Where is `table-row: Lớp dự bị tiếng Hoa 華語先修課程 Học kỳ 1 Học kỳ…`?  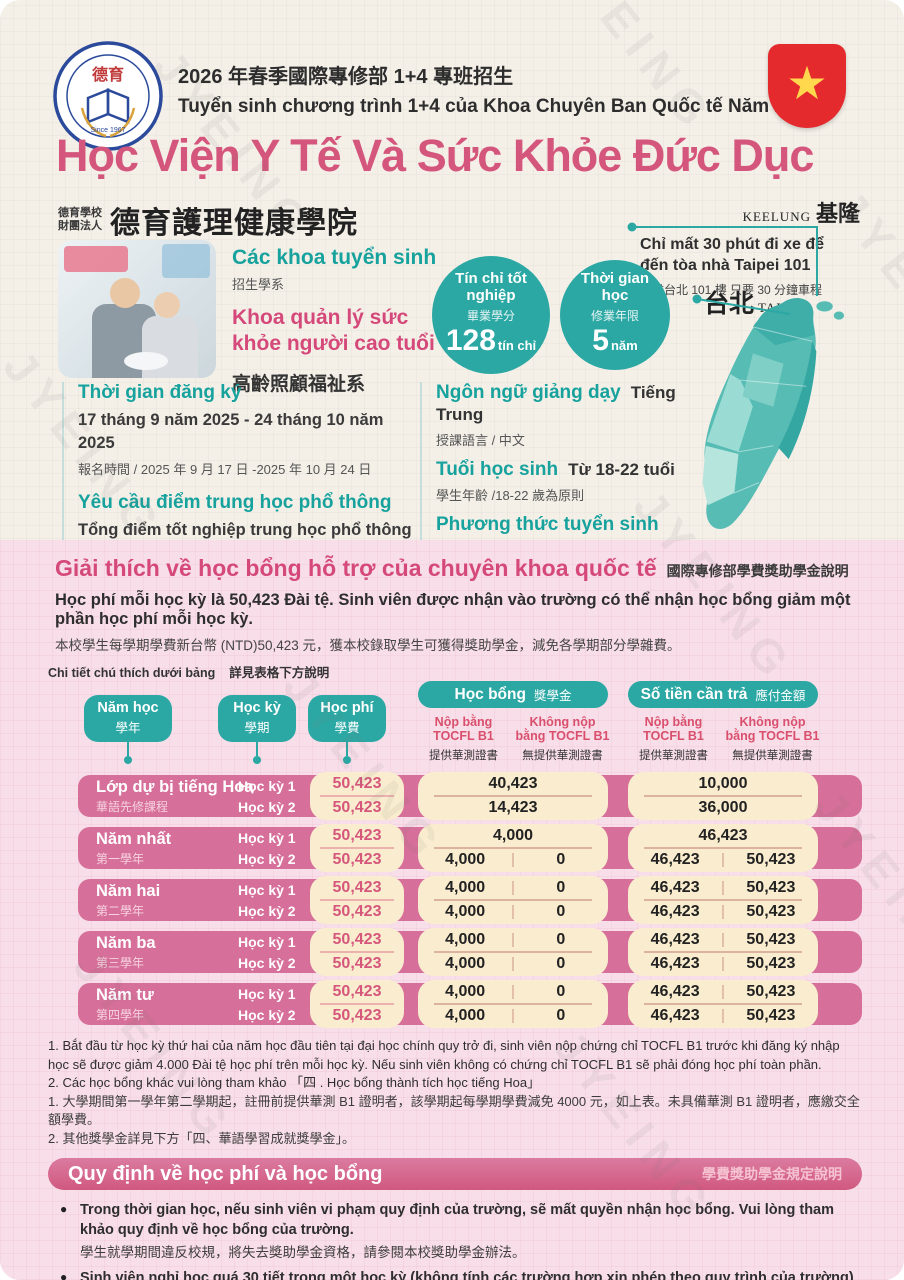 table-row: Lớp dự bị tiếng Hoa 華語先修課程 Học kỳ 1 Học kỳ… is located at coordinates (470, 796).